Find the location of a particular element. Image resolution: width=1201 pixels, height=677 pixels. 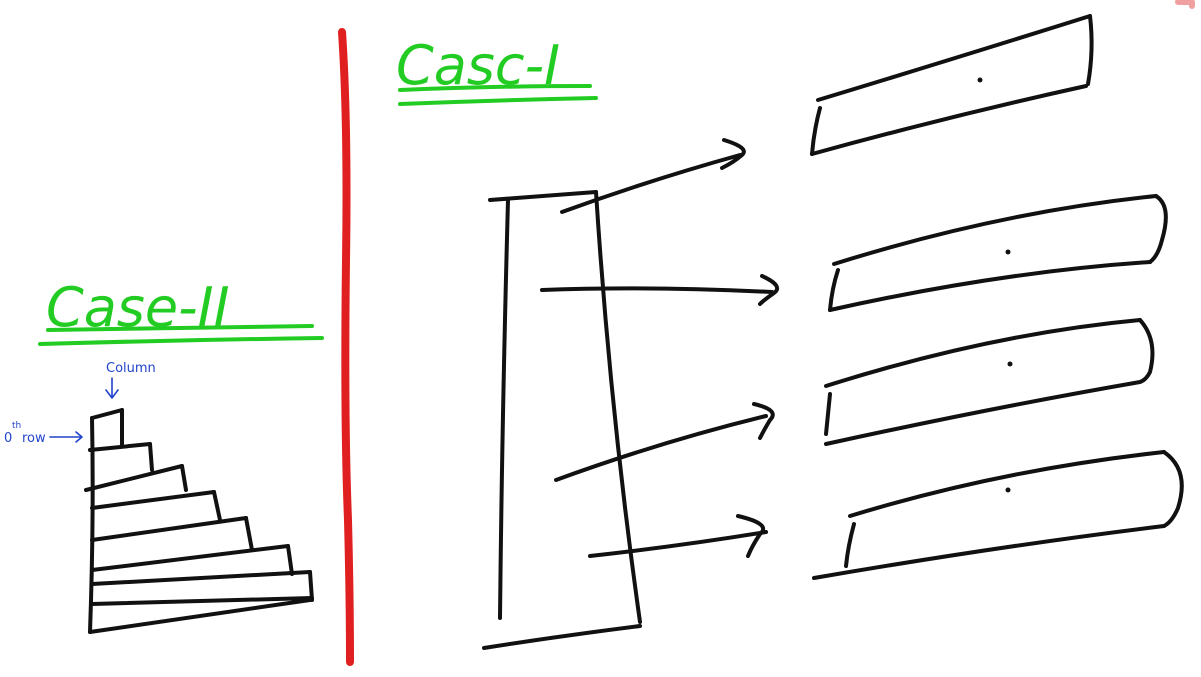

row-annotation-superscript: th is located at coordinates (16, 426).